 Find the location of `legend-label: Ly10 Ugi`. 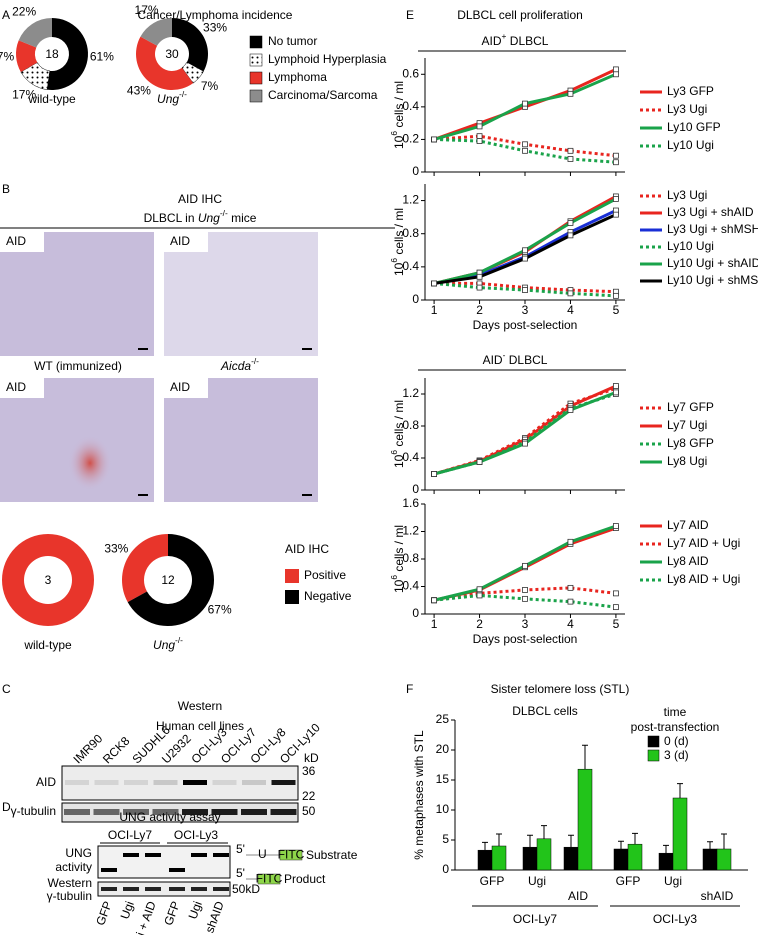

legend-label: Ly10 Ugi is located at coordinates (690, 145).